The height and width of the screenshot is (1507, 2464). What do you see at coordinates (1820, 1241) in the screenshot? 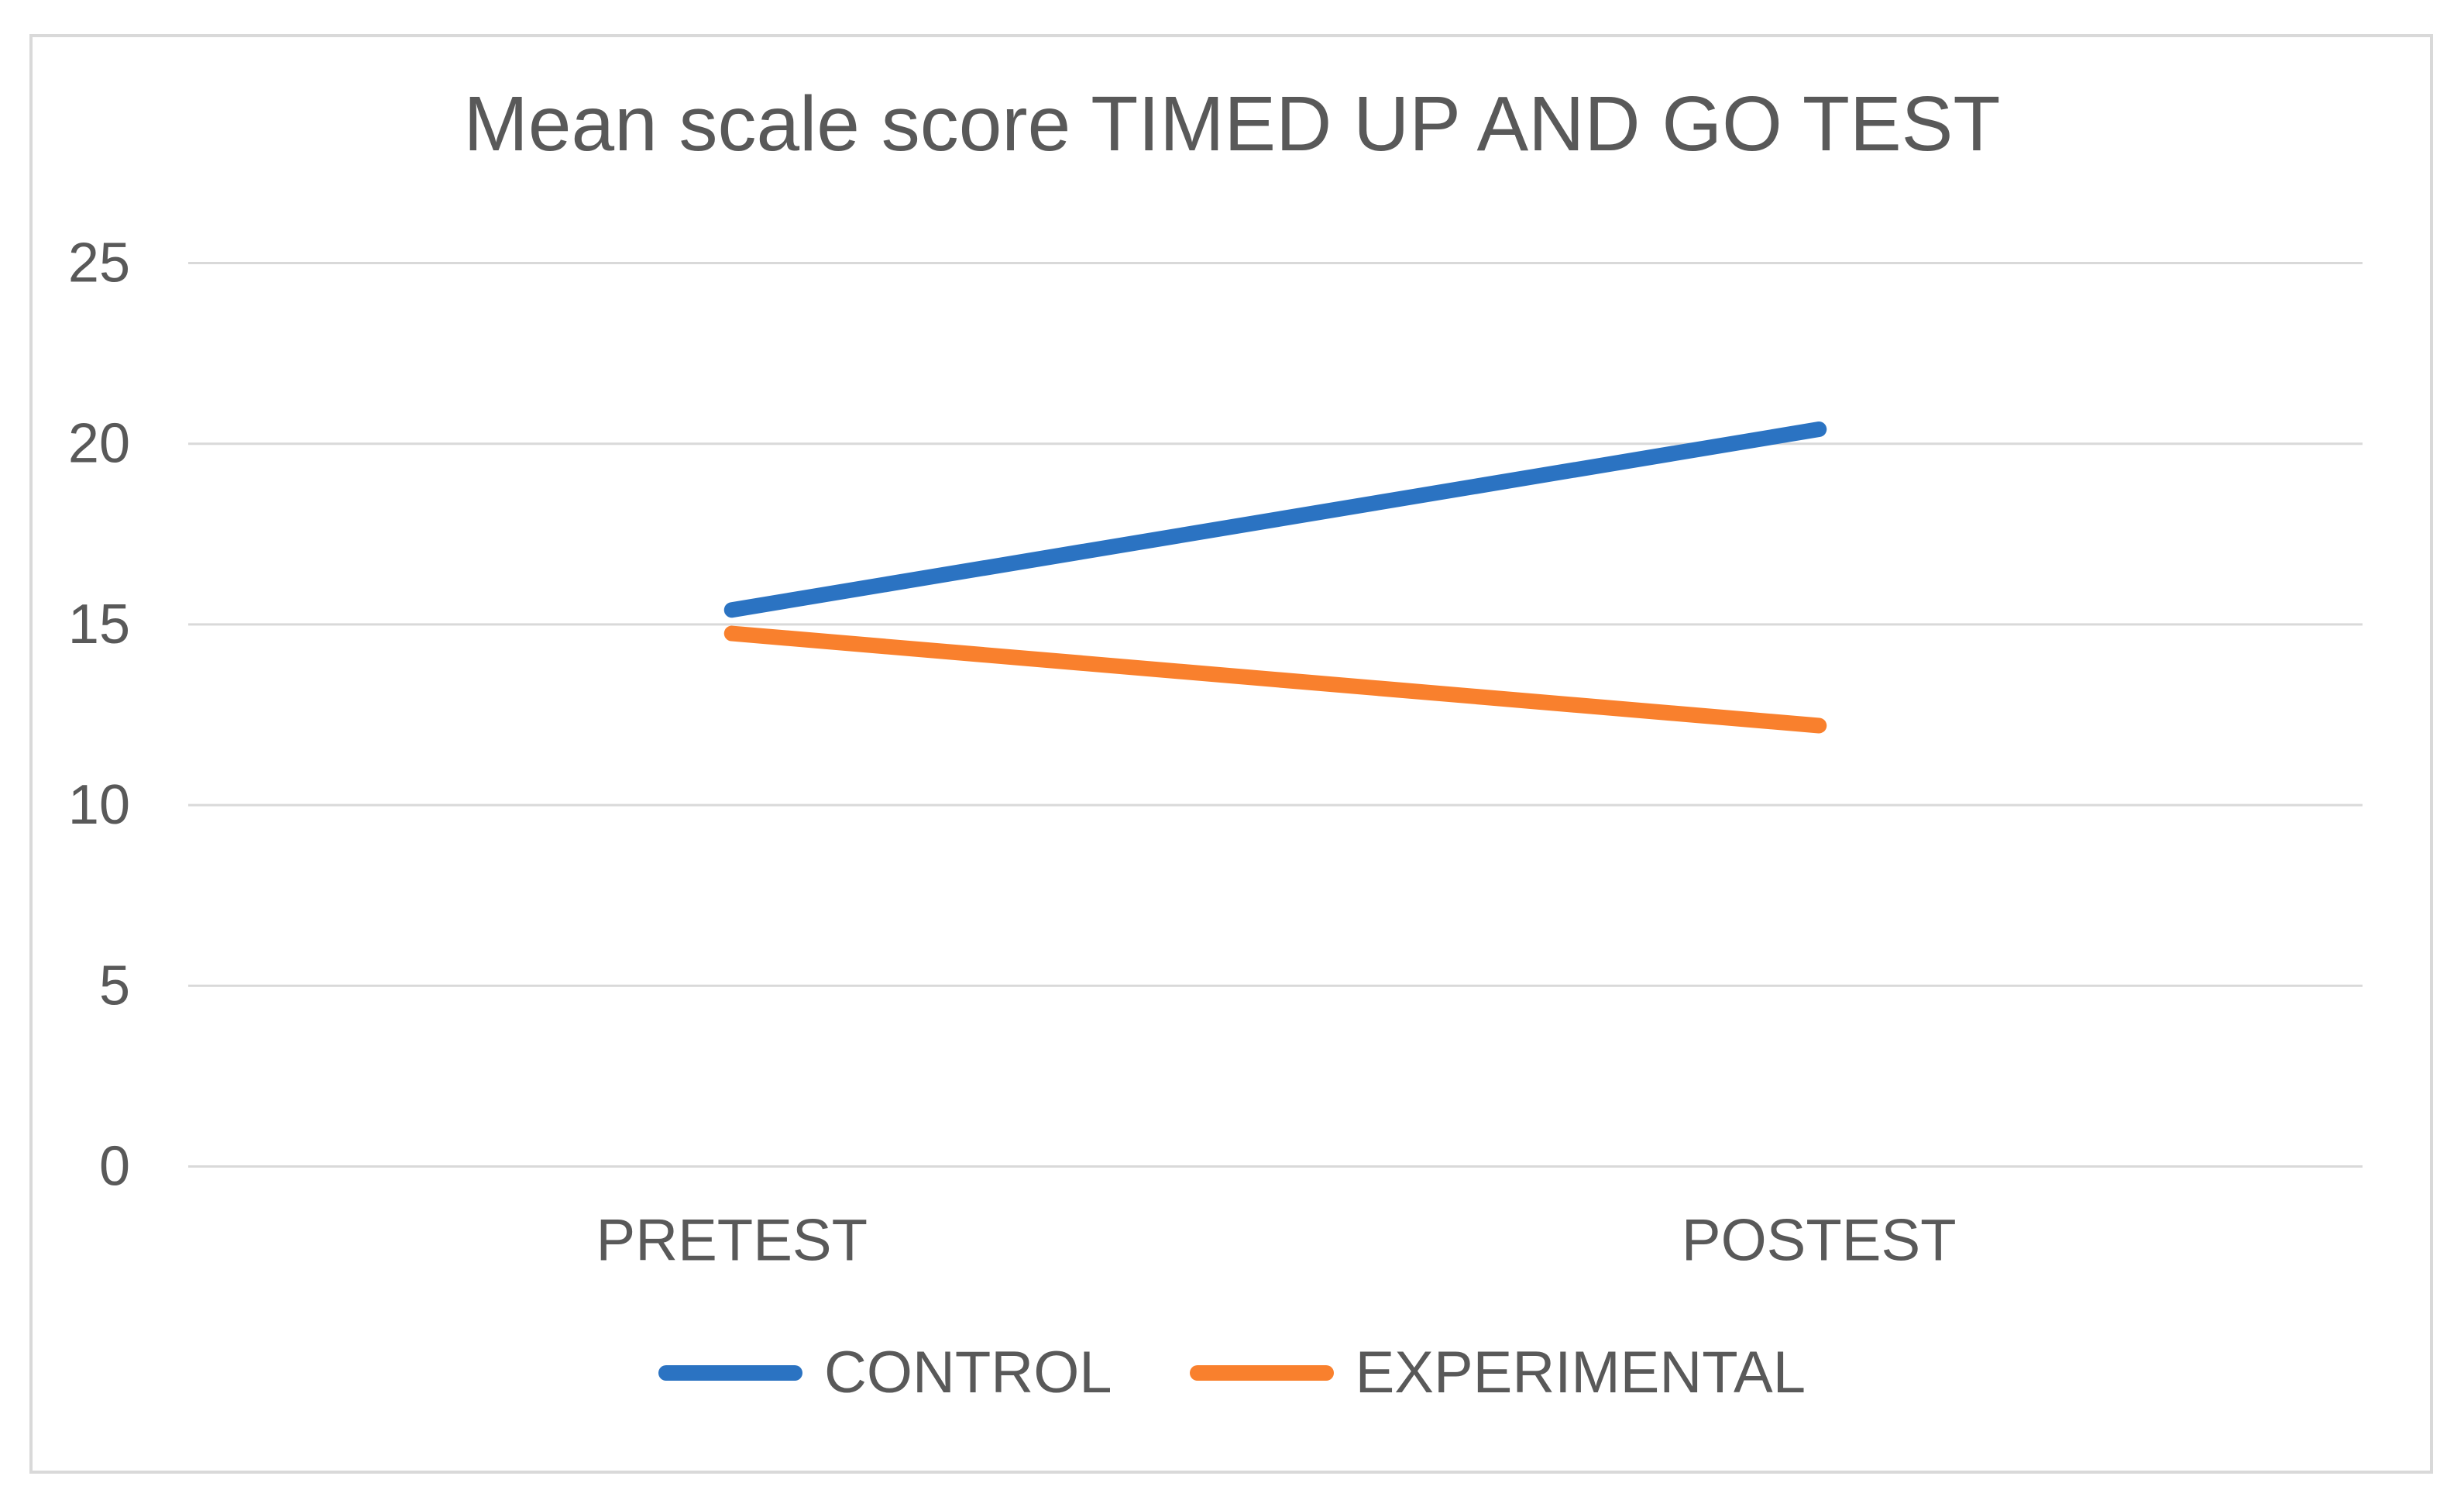
I see `x-category-label: POSTEST` at bounding box center [1820, 1241].